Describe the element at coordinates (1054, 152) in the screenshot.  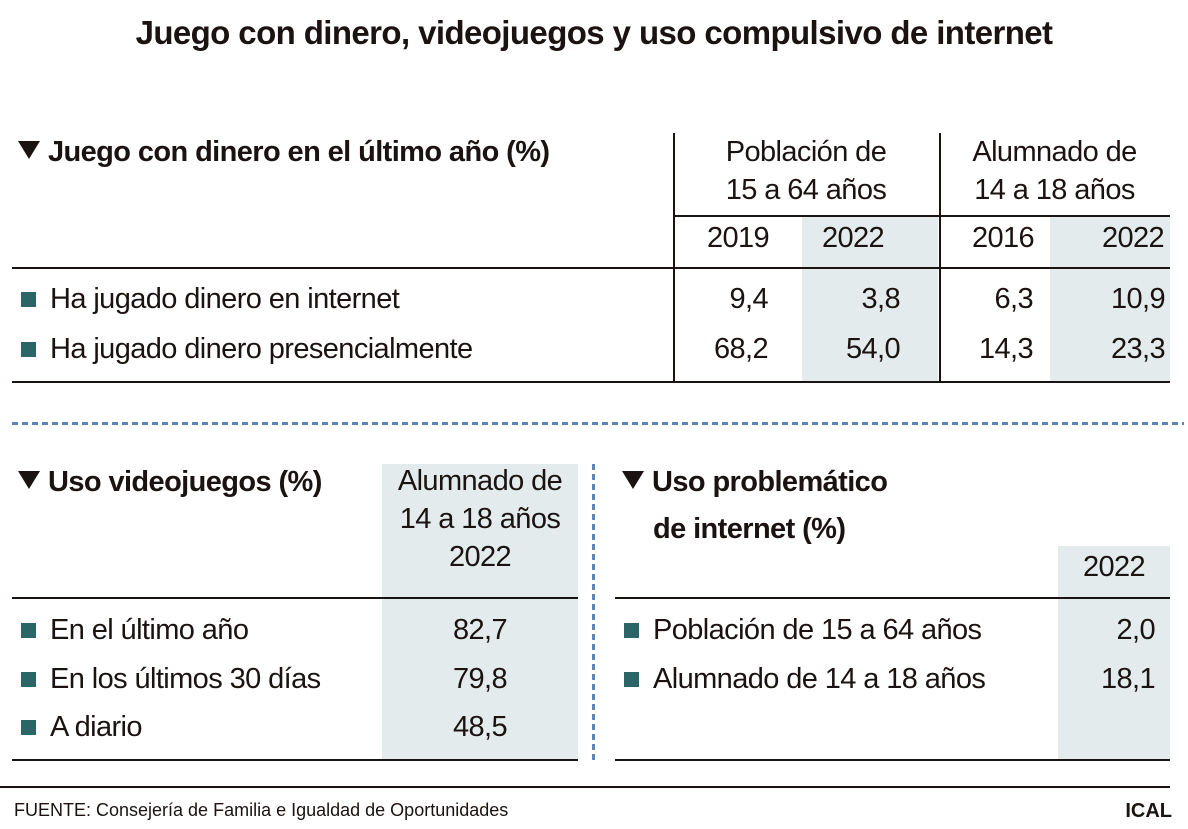
I see `group-header: Alumnado de` at that location.